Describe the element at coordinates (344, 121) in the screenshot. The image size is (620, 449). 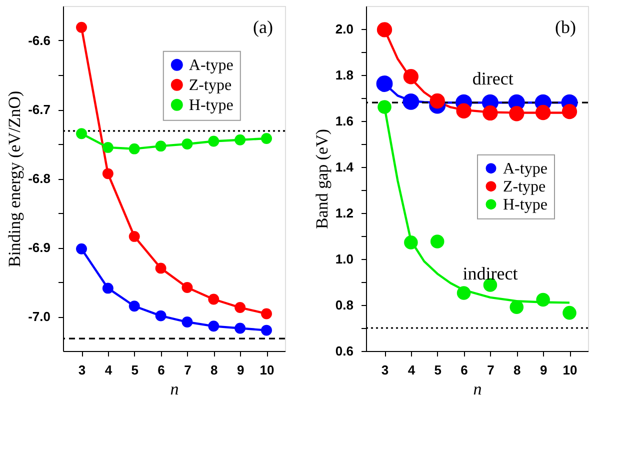
I see `y-tick-label: 1.6` at that location.